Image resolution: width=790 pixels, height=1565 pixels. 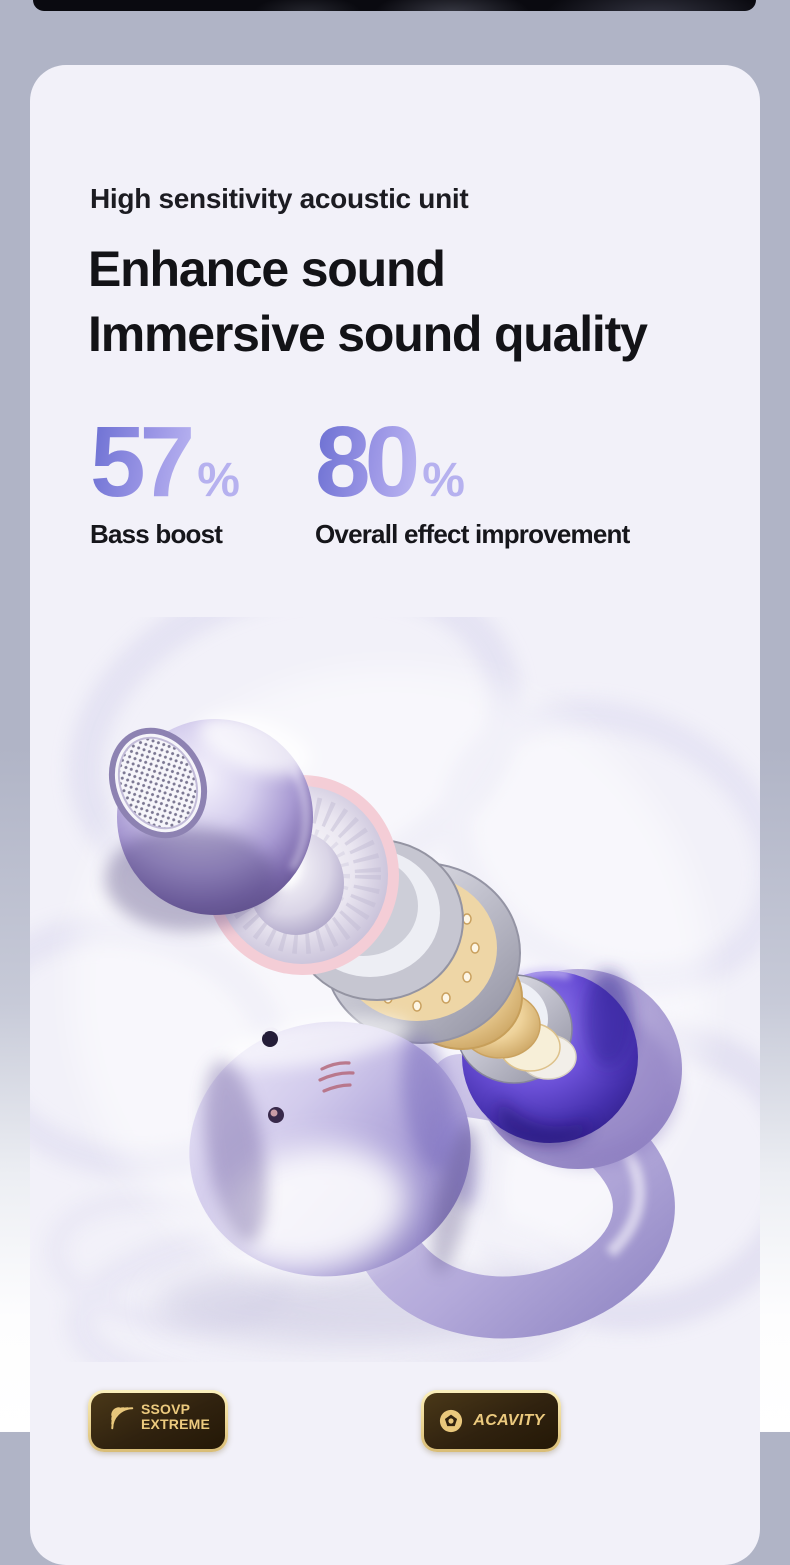 What do you see at coordinates (472, 462) in the screenshot?
I see `stat-number: 80%` at bounding box center [472, 462].